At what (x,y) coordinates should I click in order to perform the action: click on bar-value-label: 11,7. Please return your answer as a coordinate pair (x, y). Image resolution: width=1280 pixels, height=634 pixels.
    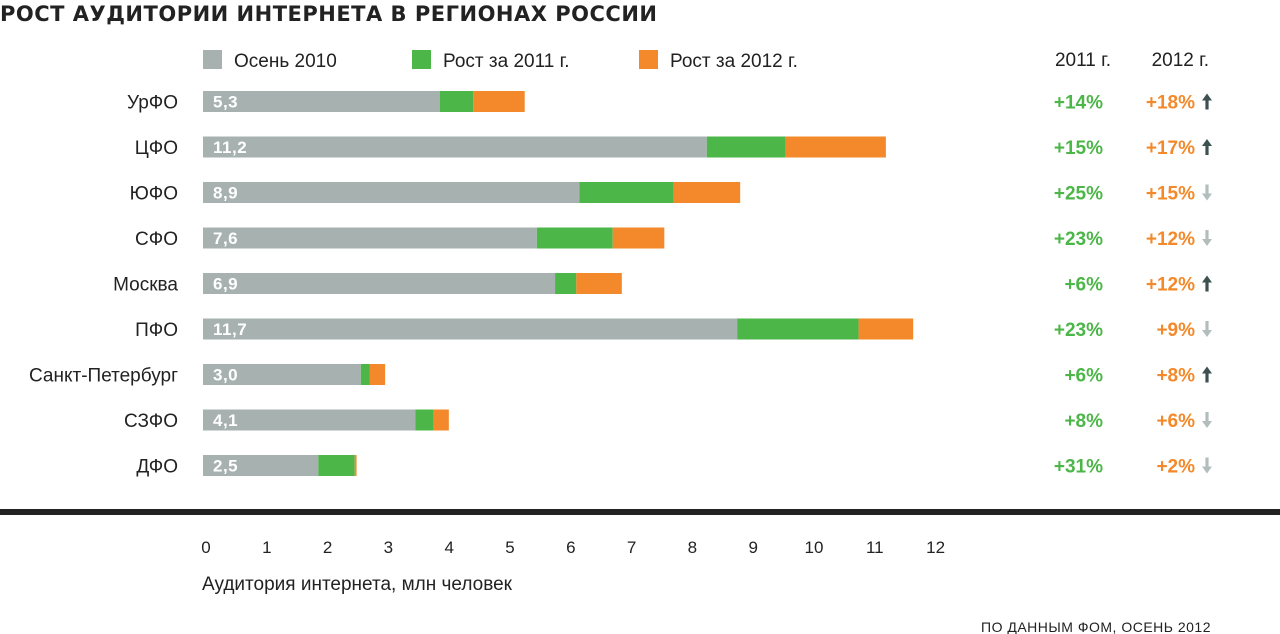
    Looking at the image, I should click on (230, 329).